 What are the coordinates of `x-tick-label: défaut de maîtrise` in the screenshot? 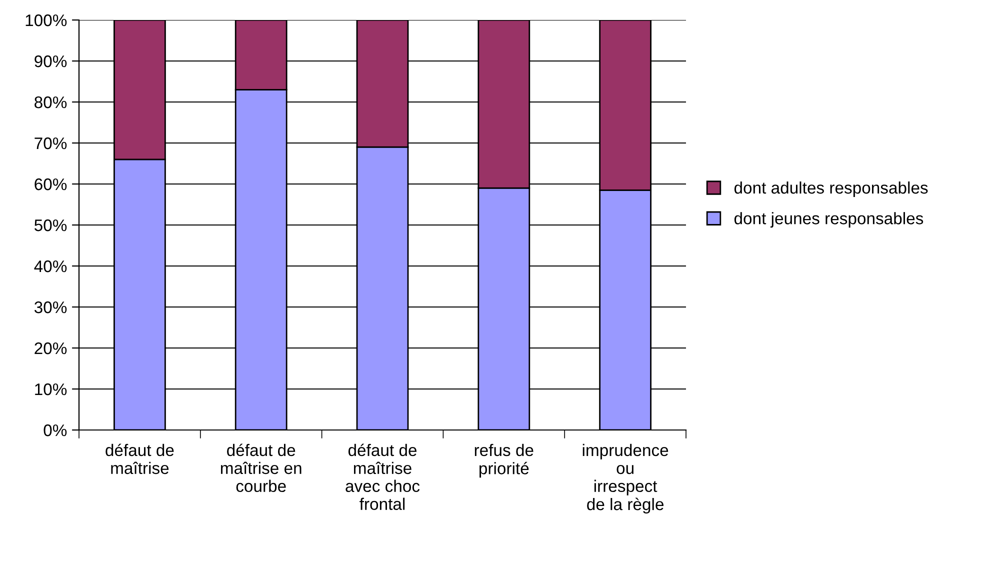 It's located at (140, 459).